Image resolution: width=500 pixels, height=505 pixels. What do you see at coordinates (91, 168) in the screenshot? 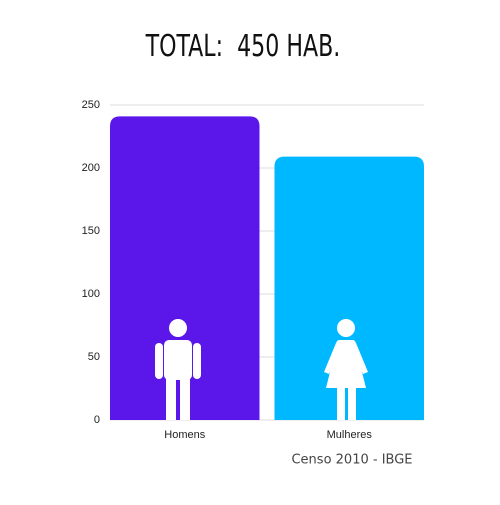
I see `y-tick-label: 200` at bounding box center [91, 168].